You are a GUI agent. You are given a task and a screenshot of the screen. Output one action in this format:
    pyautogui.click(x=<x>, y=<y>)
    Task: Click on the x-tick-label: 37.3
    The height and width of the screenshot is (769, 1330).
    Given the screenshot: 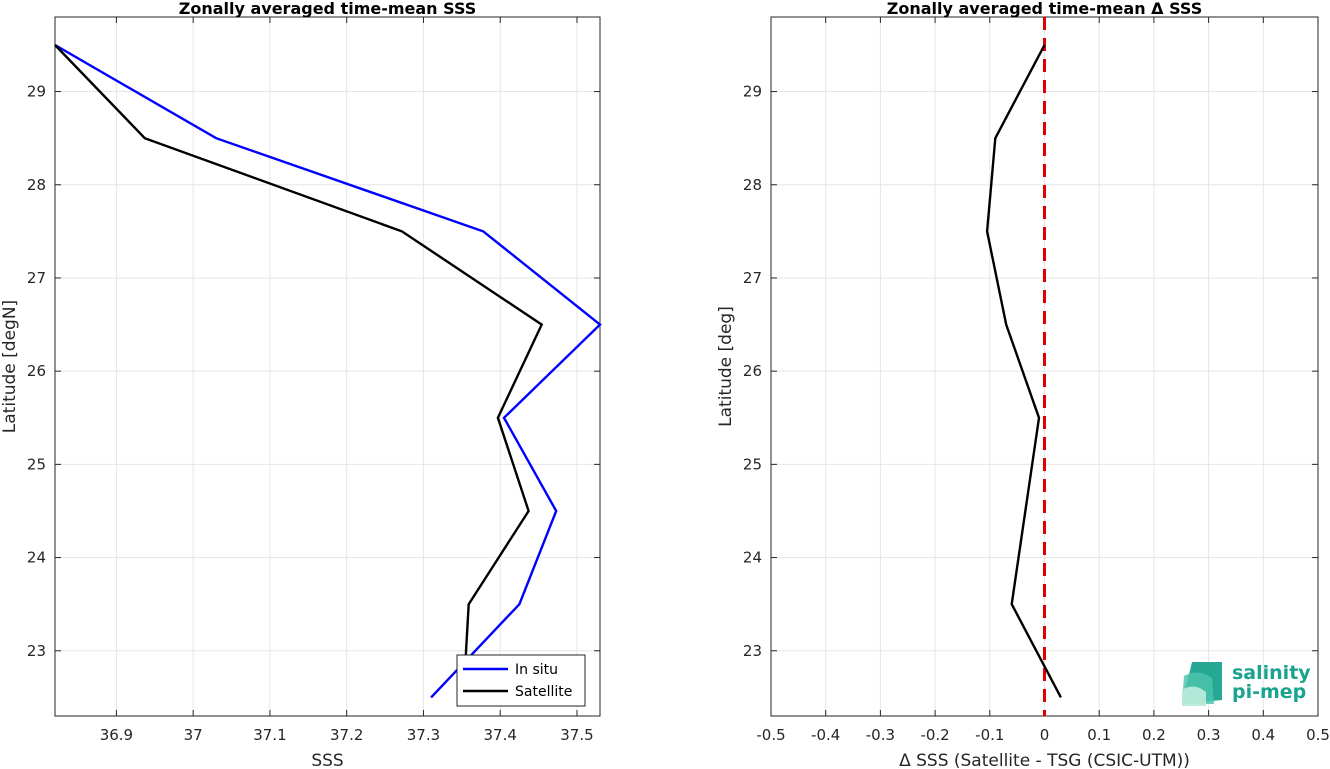 What is the action you would take?
    pyautogui.click(x=423, y=735)
    